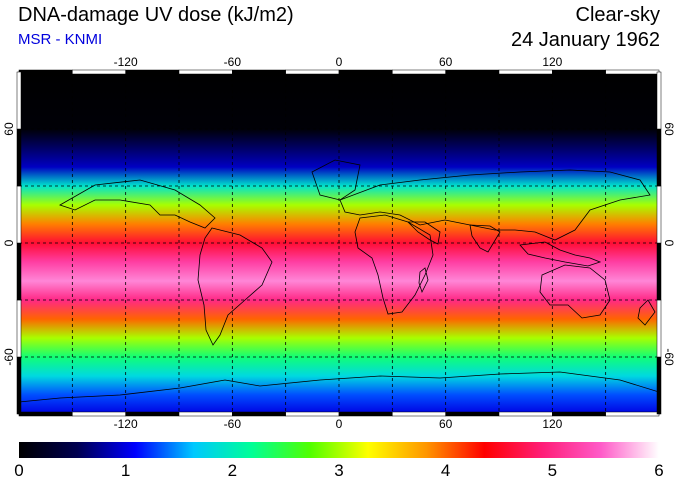 The height and width of the screenshot is (480, 678). I want to click on europe-asia-outline, so click(495, 205).